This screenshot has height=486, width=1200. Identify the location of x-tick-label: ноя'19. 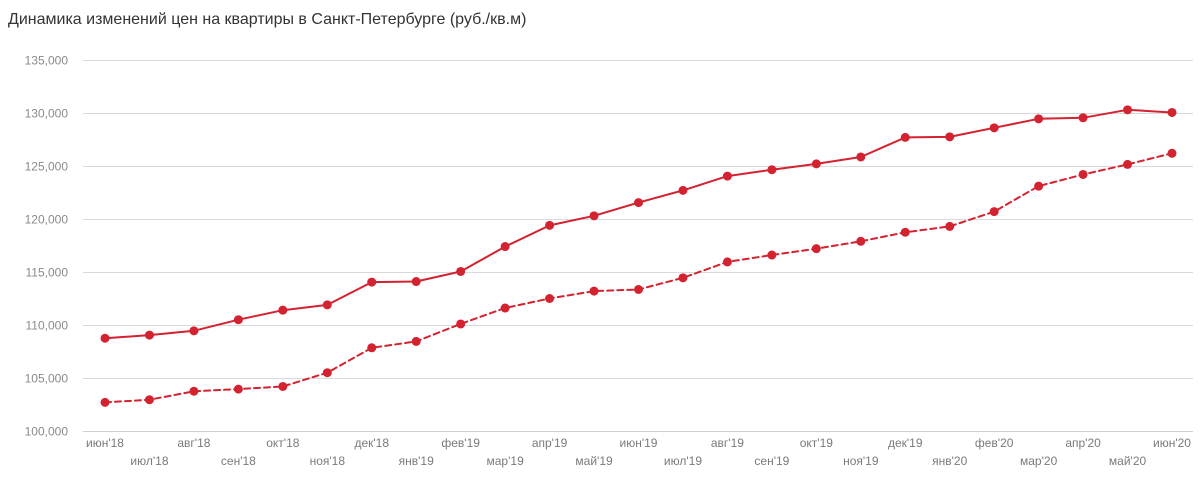
(861, 461).